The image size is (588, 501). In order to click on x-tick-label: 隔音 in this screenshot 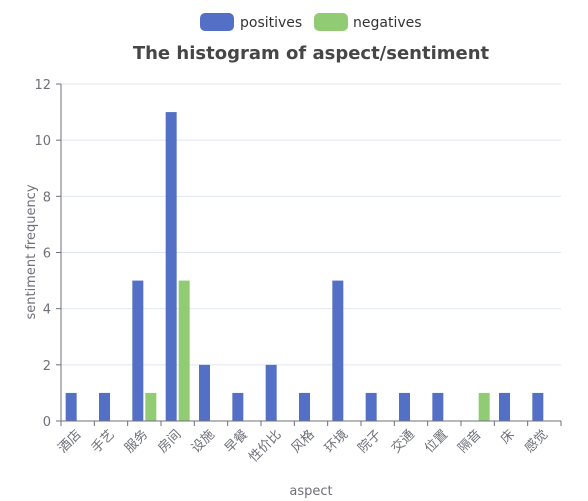, I will do `click(470, 442)`.